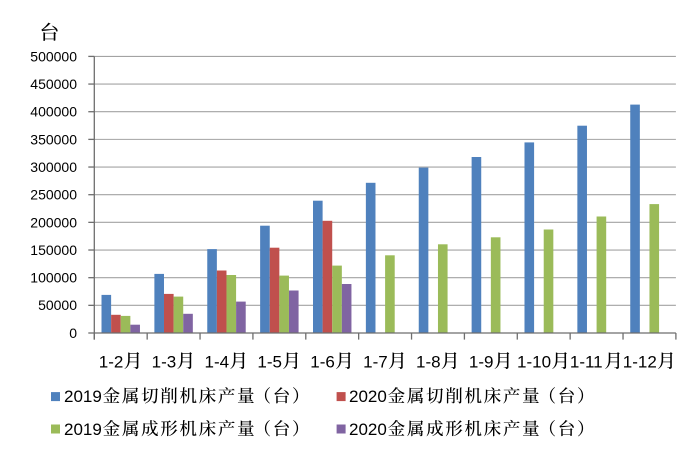  Describe the element at coordinates (217, 362) in the screenshot. I see `svg-text: 1-4` at that location.